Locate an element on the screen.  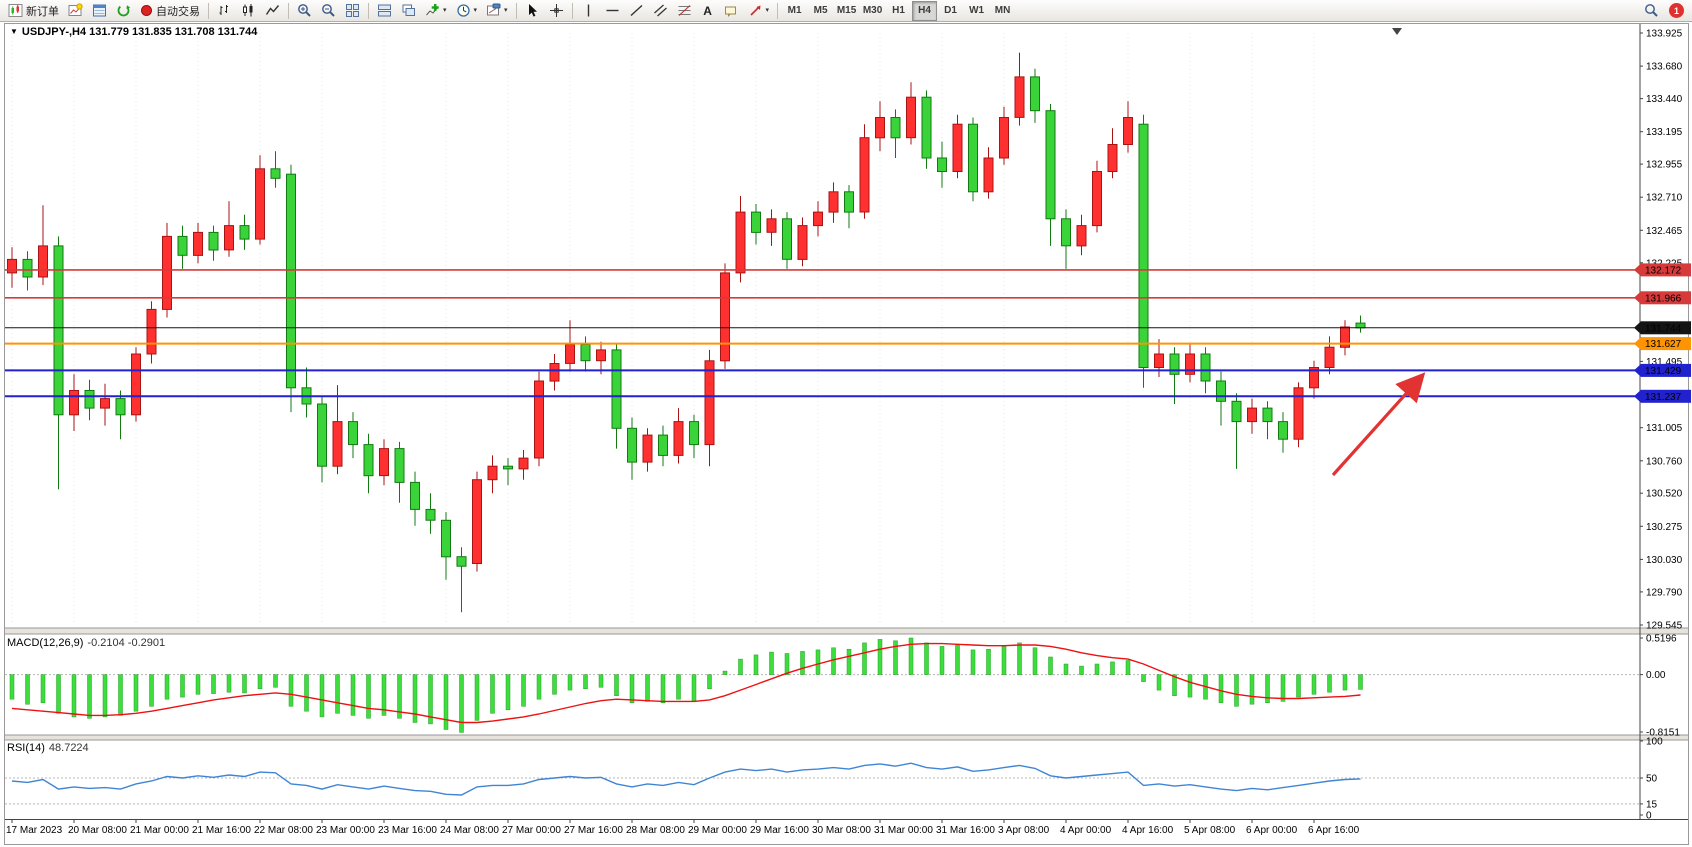
candlestick-chart-button is located at coordinates (248, 11).